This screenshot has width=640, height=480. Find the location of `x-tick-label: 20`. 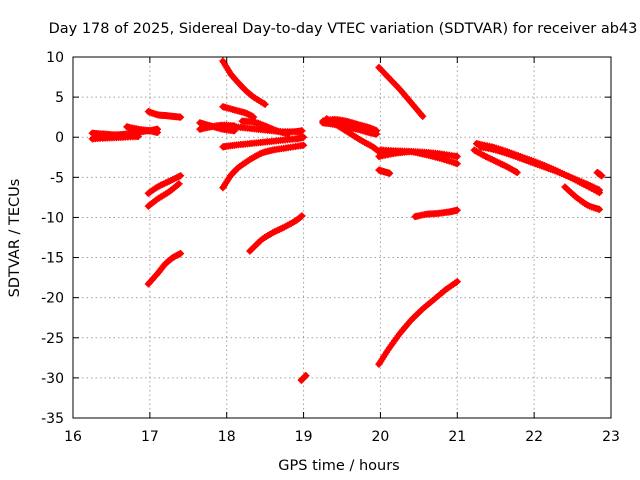

x-tick-label: 20 is located at coordinates (381, 437).